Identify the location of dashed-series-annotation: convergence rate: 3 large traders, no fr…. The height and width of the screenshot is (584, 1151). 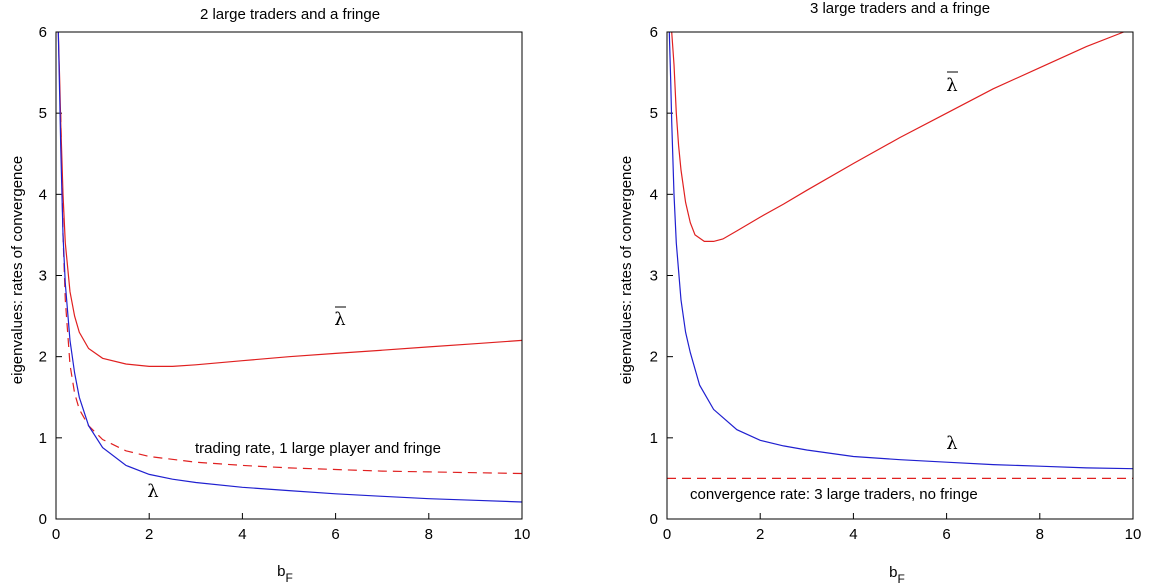
(834, 494).